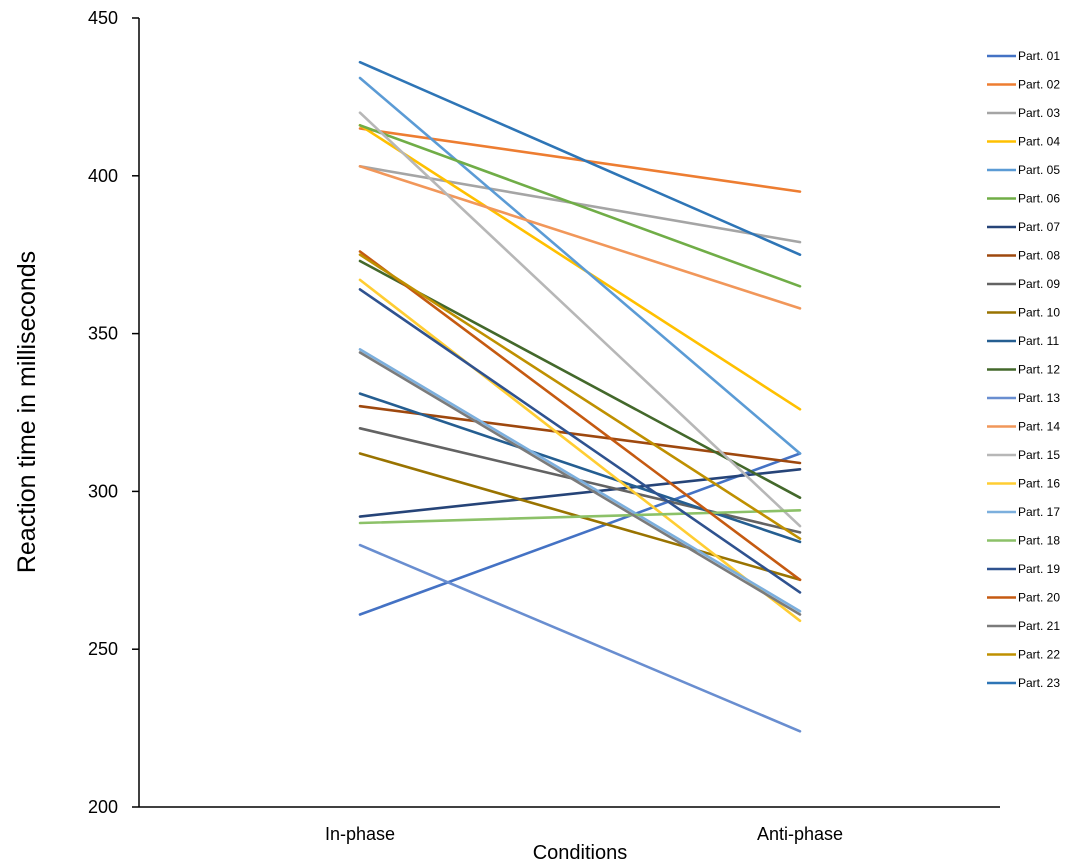 The height and width of the screenshot is (866, 1084). What do you see at coordinates (1039, 113) in the screenshot?
I see `legend-label: Part. 03` at bounding box center [1039, 113].